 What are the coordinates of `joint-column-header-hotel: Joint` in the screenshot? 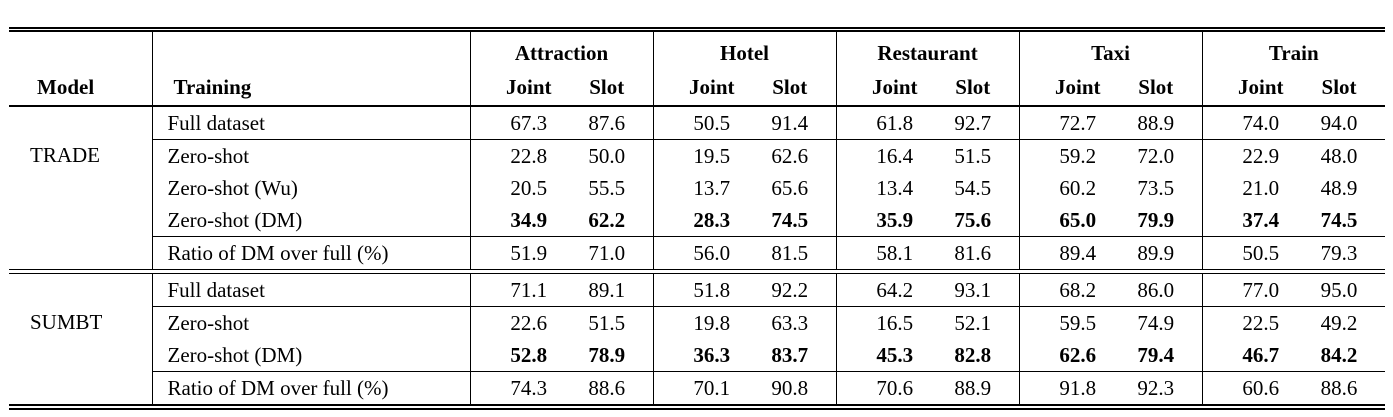 It's located at (698, 86).